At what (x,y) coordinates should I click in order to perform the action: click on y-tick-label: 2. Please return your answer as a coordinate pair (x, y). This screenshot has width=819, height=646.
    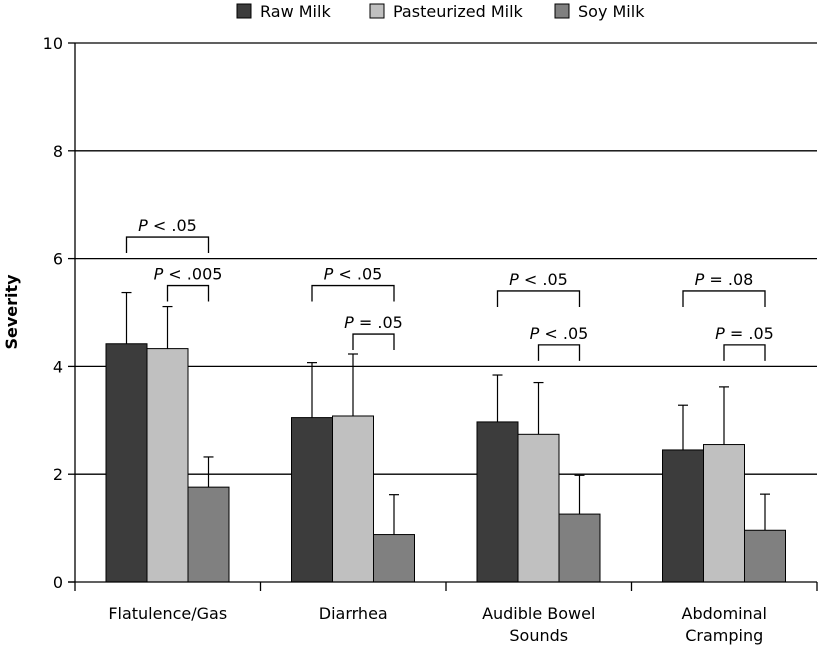
    Looking at the image, I should click on (58, 474).